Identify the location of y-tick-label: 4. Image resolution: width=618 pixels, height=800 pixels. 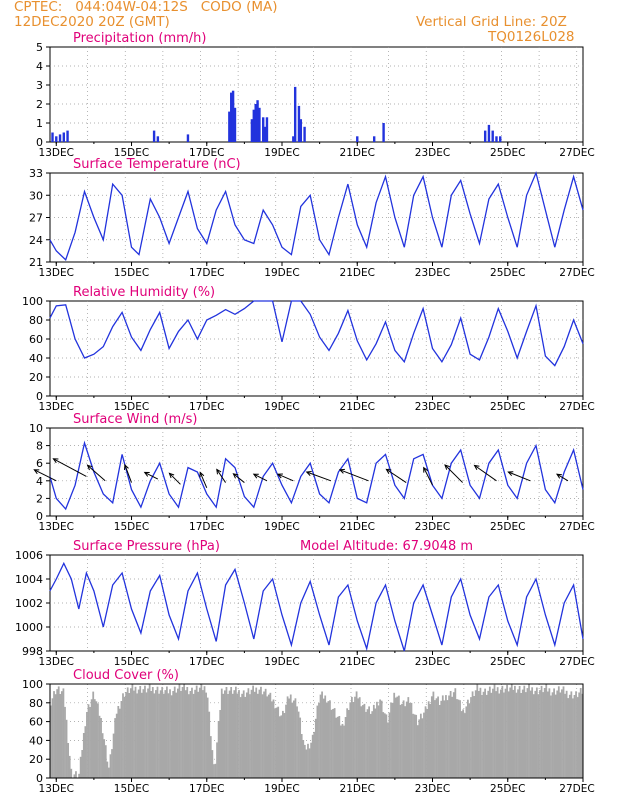
(39, 66).